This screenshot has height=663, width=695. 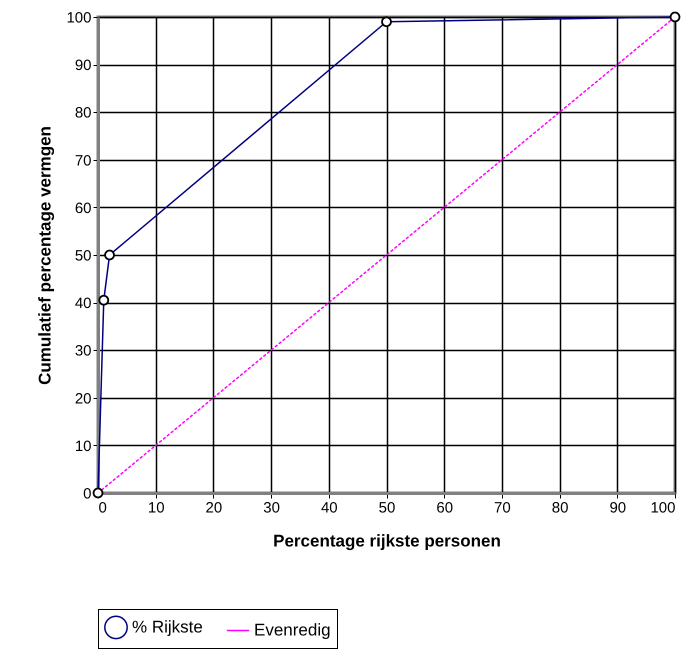 What do you see at coordinates (292, 630) in the screenshot?
I see `legend-label: Evenredig` at bounding box center [292, 630].